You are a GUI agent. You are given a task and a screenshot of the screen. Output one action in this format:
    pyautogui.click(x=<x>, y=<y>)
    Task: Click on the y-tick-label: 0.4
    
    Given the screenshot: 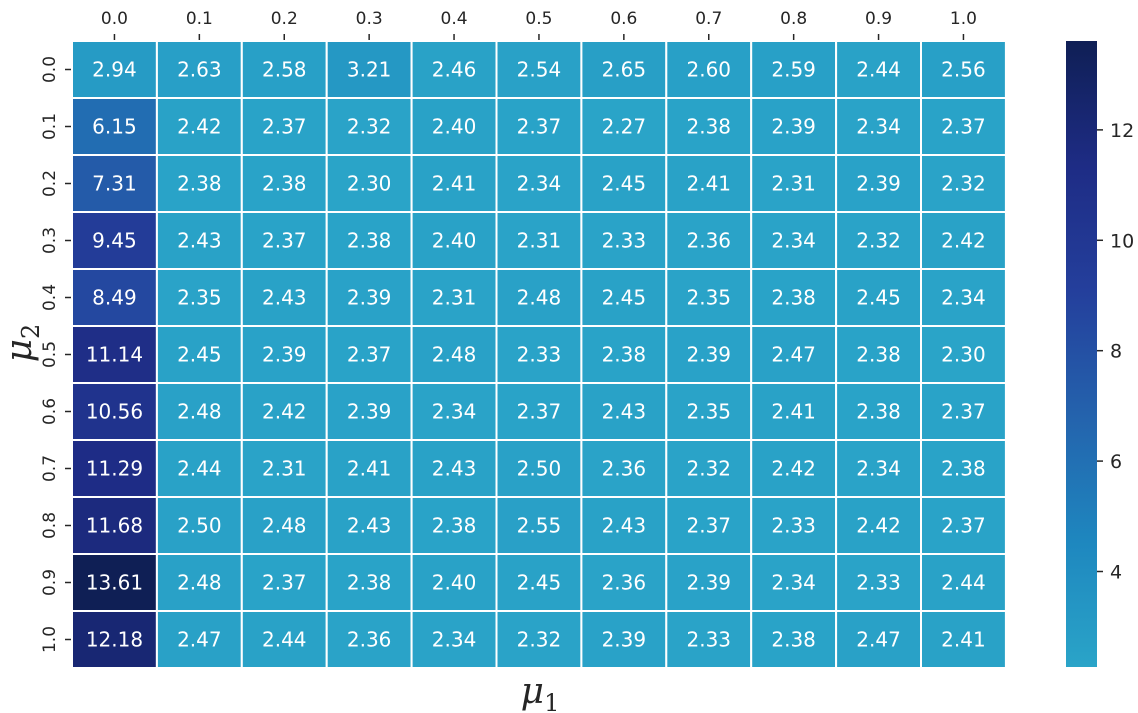 What is the action you would take?
    pyautogui.click(x=50, y=297)
    